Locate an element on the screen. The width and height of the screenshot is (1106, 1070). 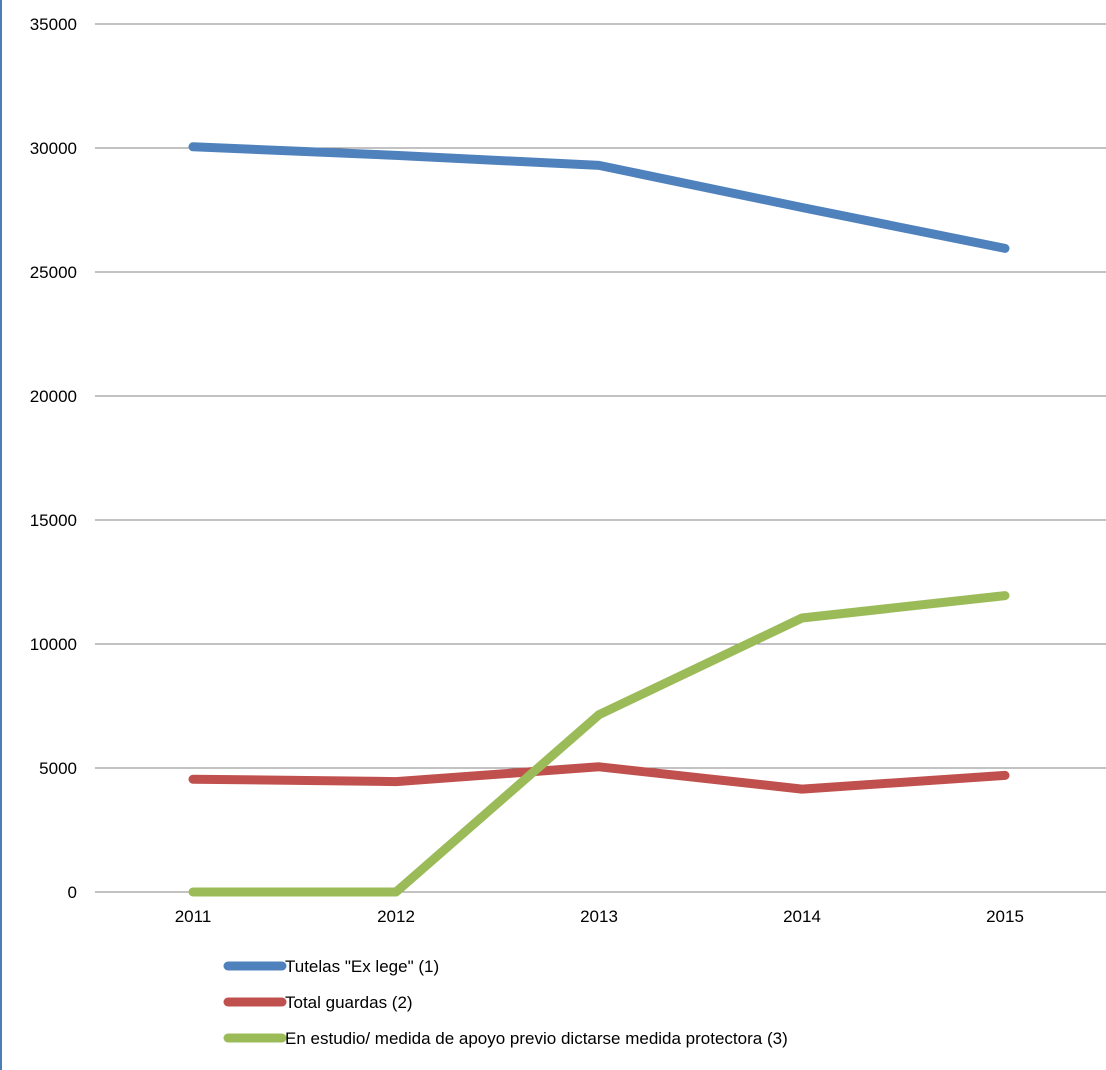
x-axis-tick-labels: 2011 2012 2013 2014 2015 is located at coordinates (599, 916).